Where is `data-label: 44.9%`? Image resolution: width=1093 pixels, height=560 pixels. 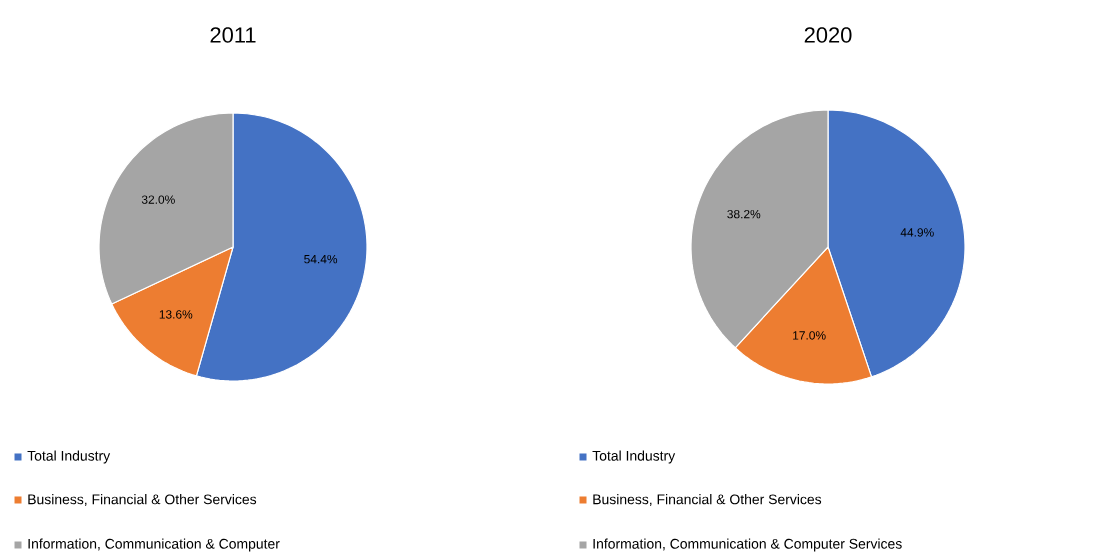
data-label: 44.9% is located at coordinates (917, 232).